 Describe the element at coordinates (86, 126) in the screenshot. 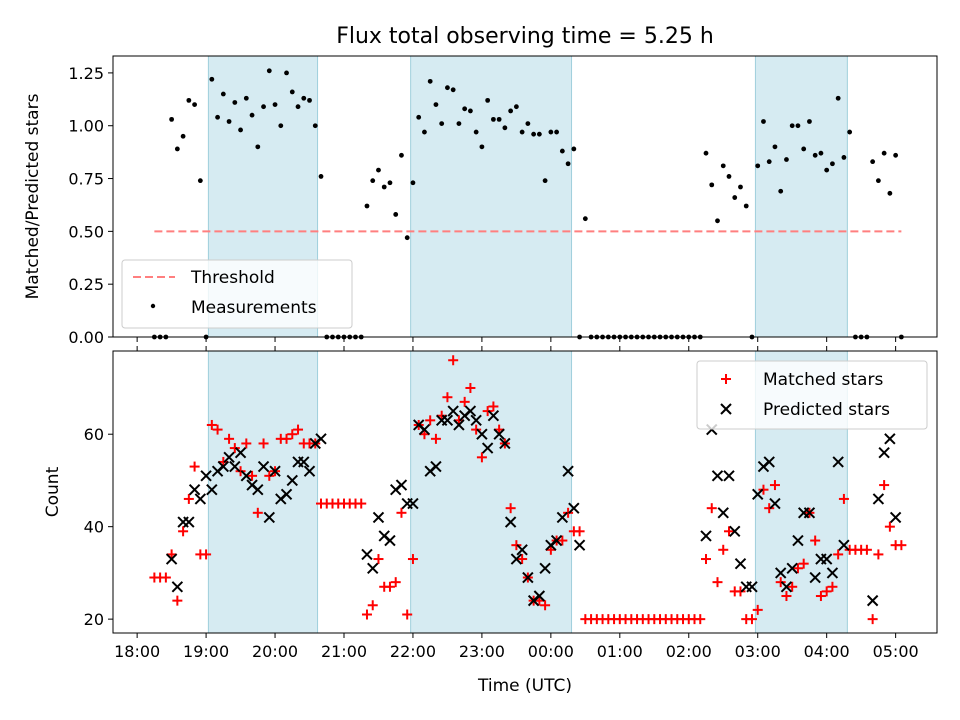

I see `y-tick-label: 1.00` at that location.